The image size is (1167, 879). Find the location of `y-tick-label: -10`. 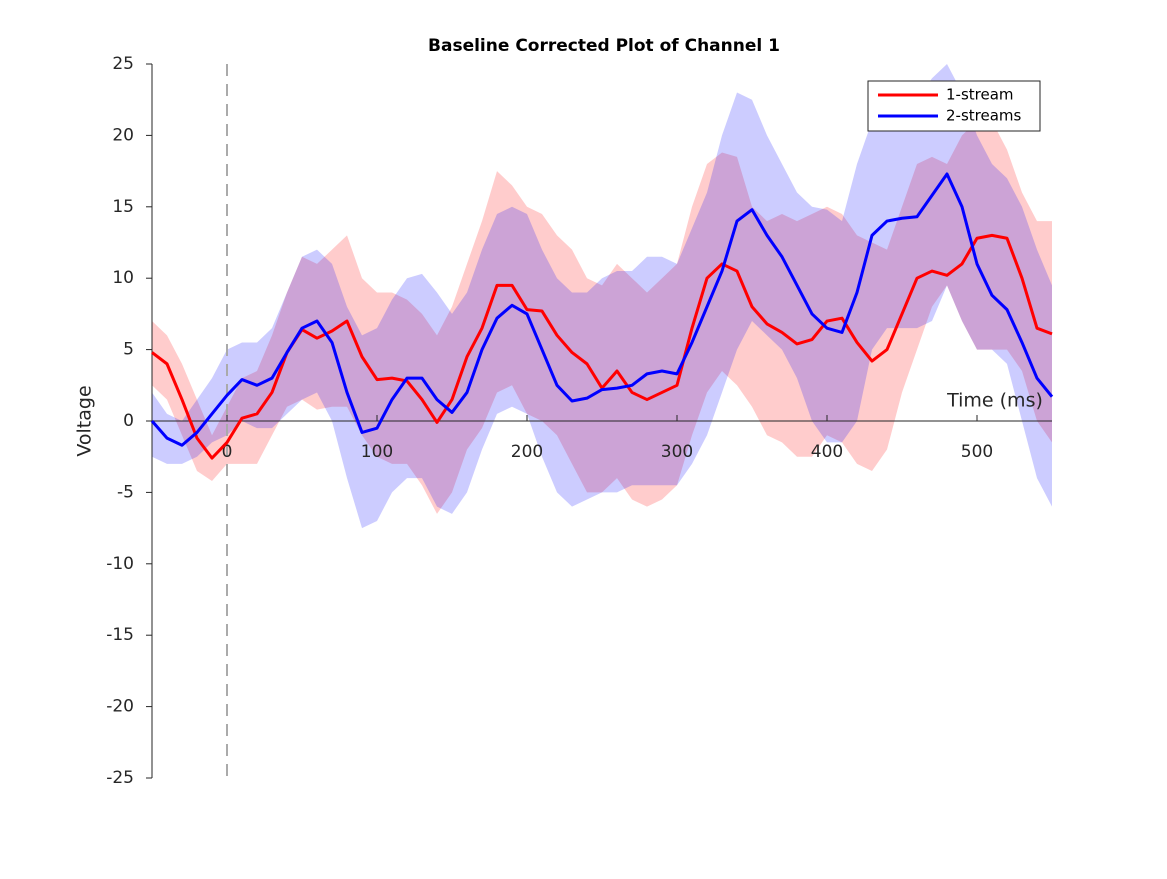

y-tick-label: -10 is located at coordinates (120, 564).